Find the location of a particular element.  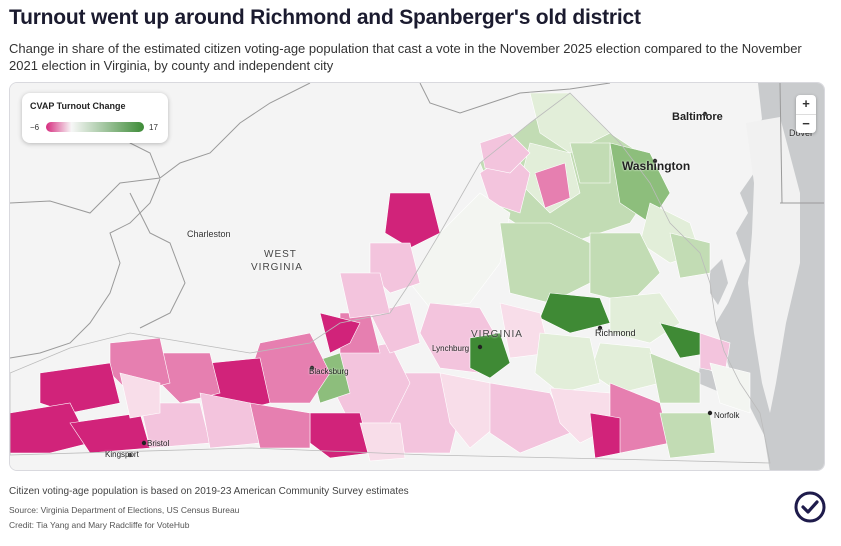

label-blacksburg: Blacksburg is located at coordinates (329, 371).